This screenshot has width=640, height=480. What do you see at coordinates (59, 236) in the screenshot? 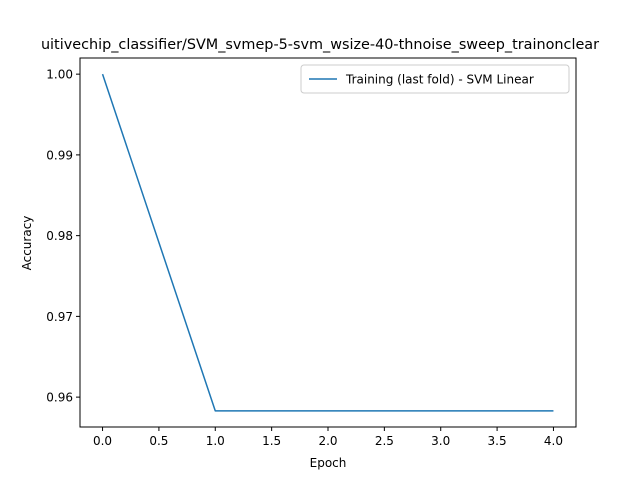
I see `y-tick-label: 0.98` at bounding box center [59, 236].